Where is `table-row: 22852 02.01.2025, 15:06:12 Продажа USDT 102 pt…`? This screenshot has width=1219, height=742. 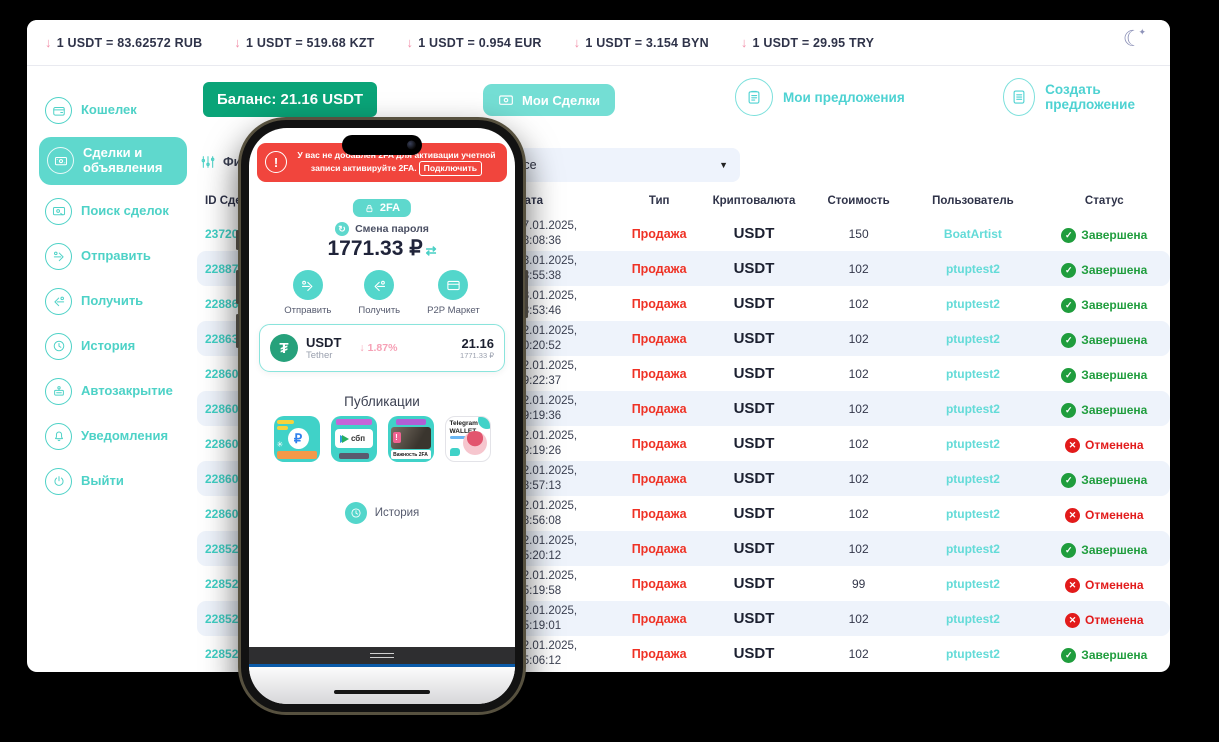
table-row: 22852 02.01.2025, 15:06:12 Продажа USDT 102 pt… is located at coordinates (683, 653).